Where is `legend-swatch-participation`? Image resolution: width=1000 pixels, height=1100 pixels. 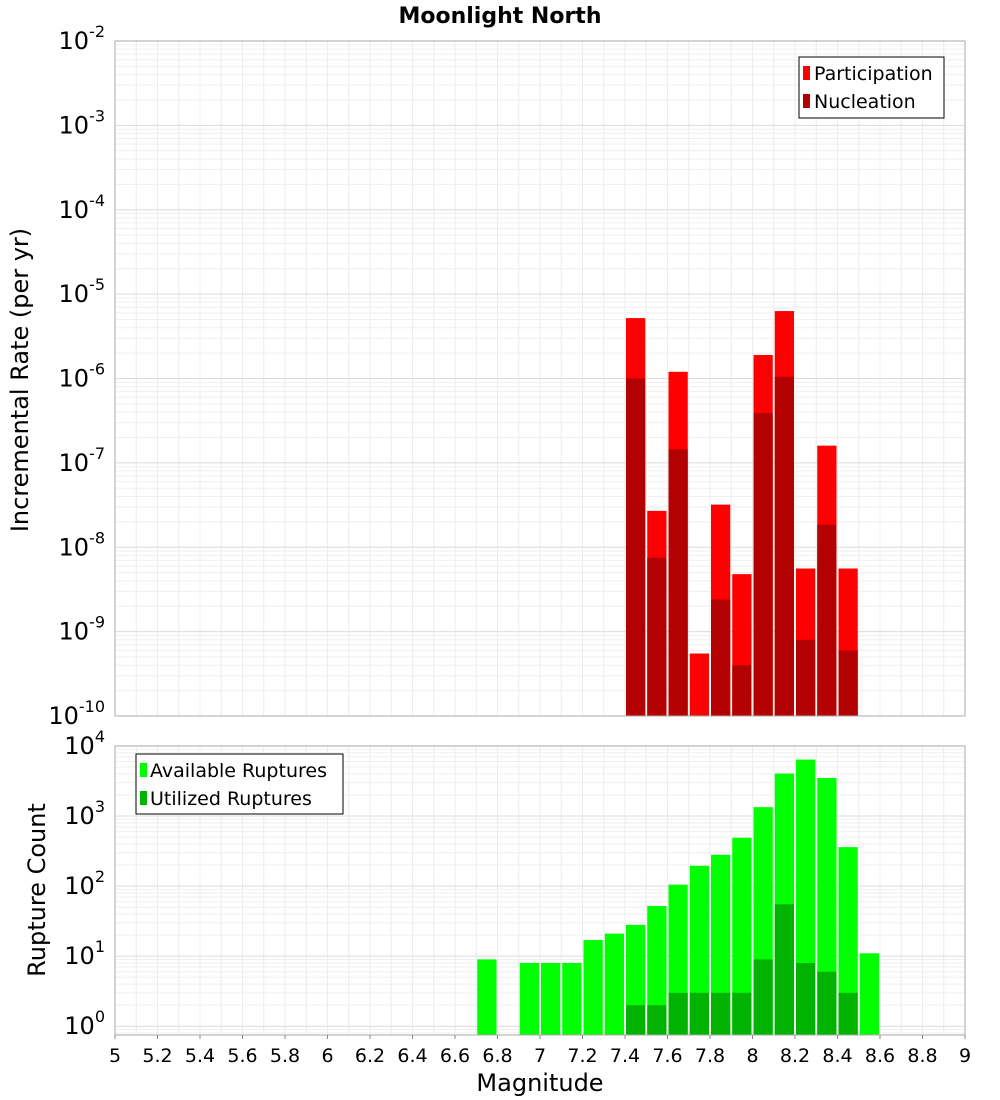
legend-swatch-participation is located at coordinates (806, 73).